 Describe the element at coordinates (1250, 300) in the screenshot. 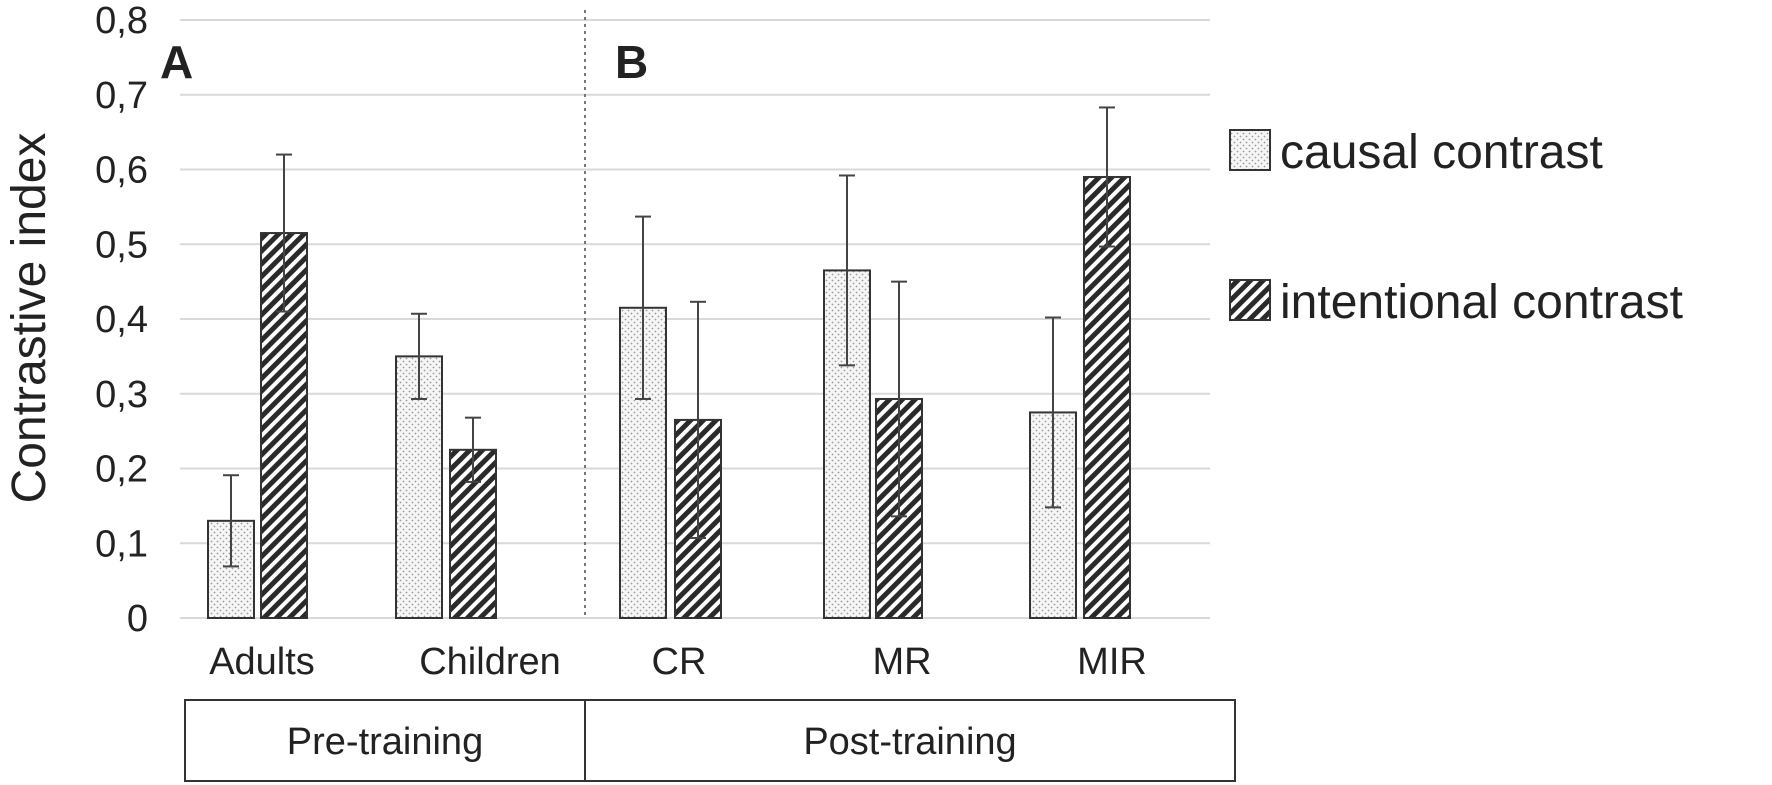

I see `legend-swatch-intentional` at that location.